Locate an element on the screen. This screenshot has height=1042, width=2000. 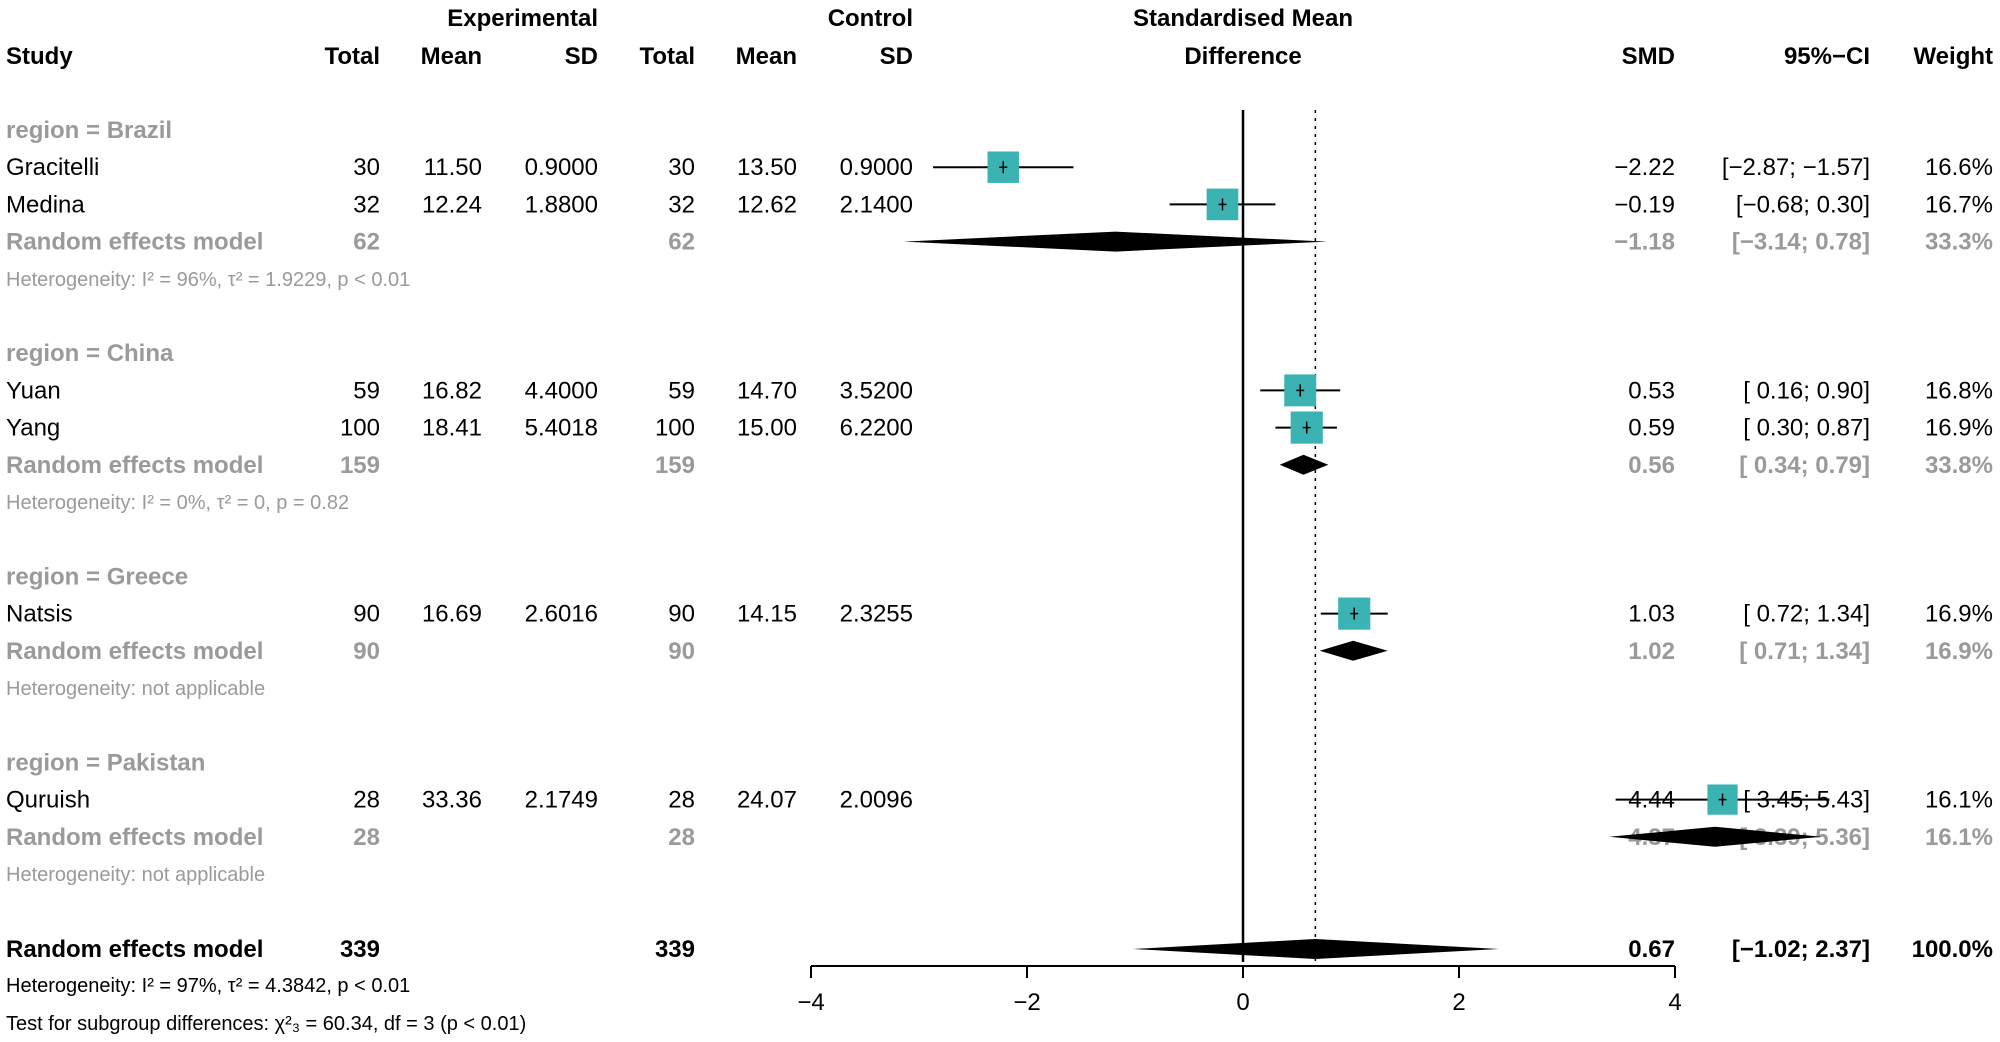
x-tick-label: 0 is located at coordinates (1242, 1002).